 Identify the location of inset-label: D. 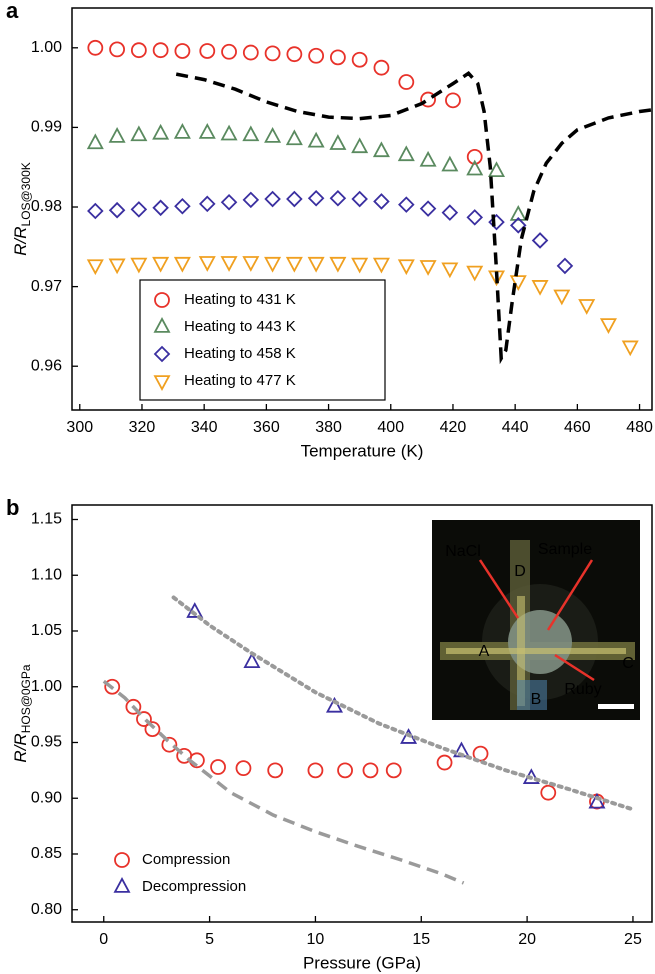
(520, 571).